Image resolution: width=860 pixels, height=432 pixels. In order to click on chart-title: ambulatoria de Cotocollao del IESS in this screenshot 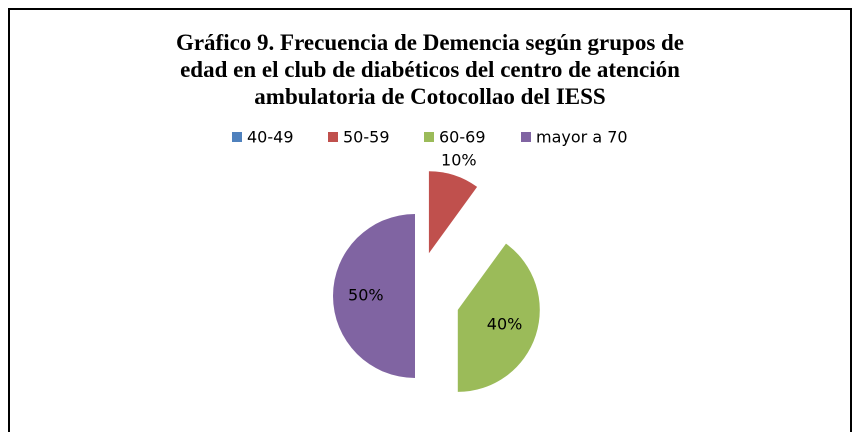, I will do `click(429, 96)`.